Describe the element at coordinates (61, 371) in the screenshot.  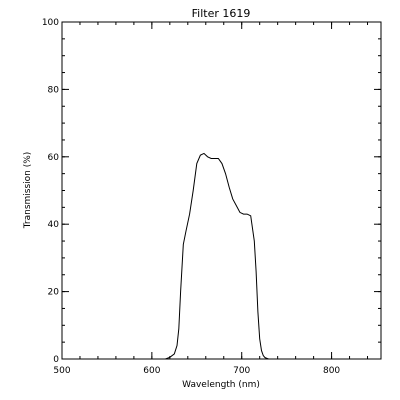
I see `x-tick-label: 500` at that location.